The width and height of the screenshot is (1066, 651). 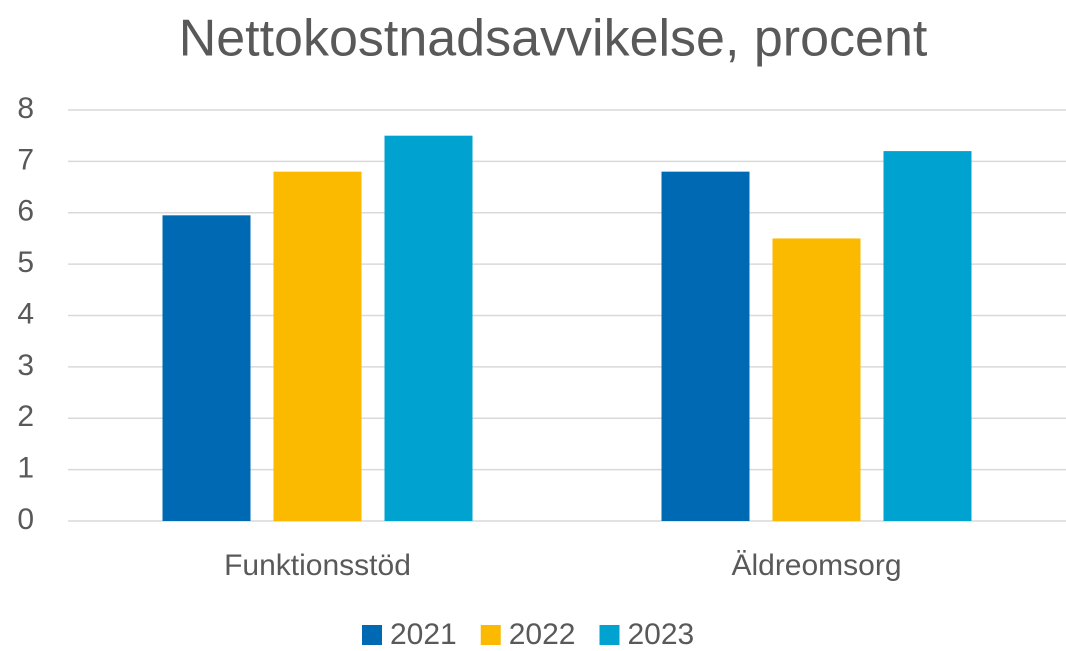 I want to click on y-tick-label: 1, so click(x=25, y=468).